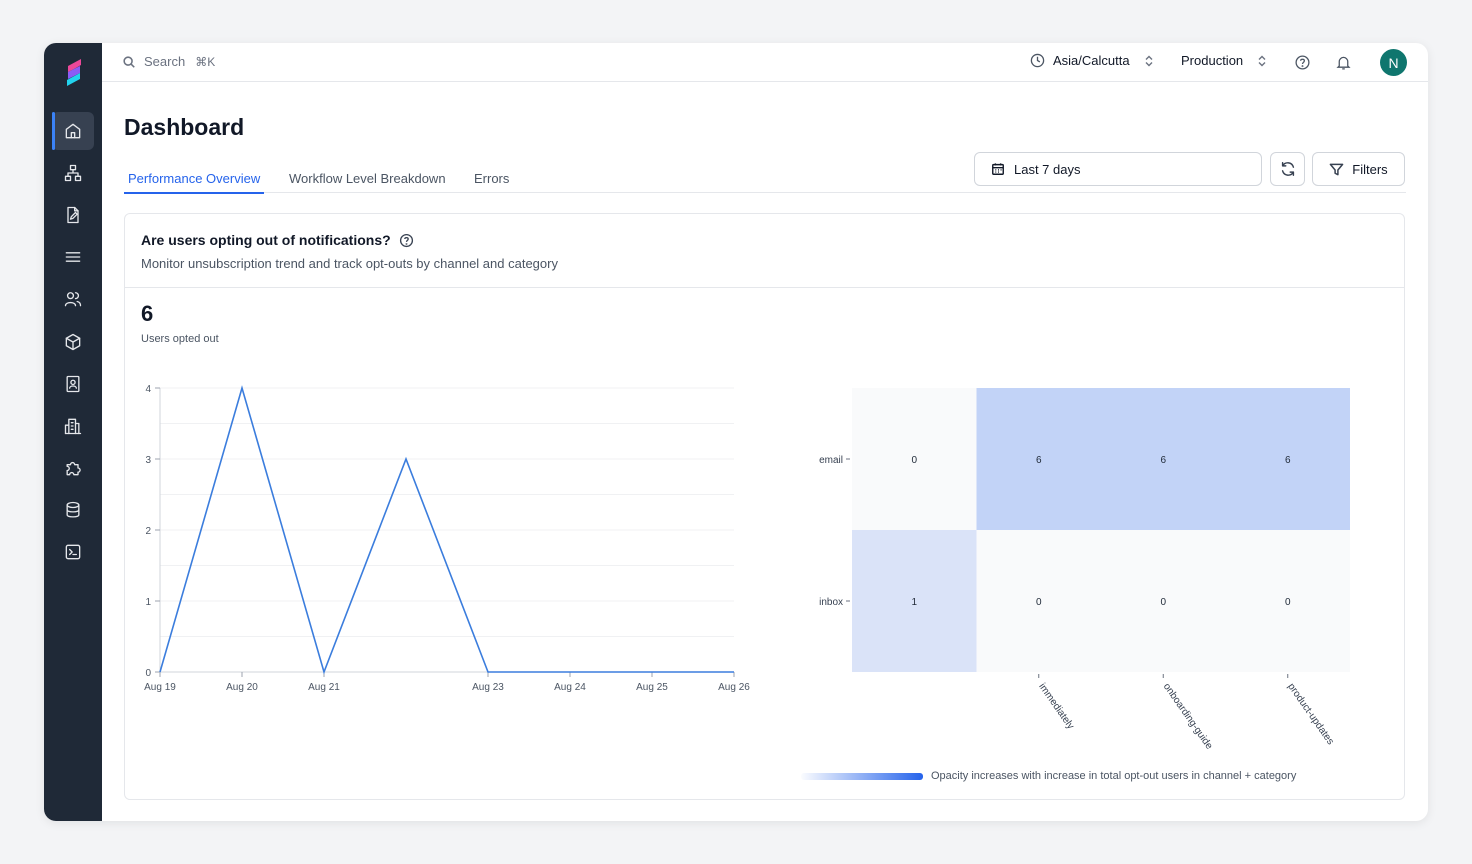 This screenshot has height=864, width=1472. I want to click on search-placeholder: Search, so click(165, 61).